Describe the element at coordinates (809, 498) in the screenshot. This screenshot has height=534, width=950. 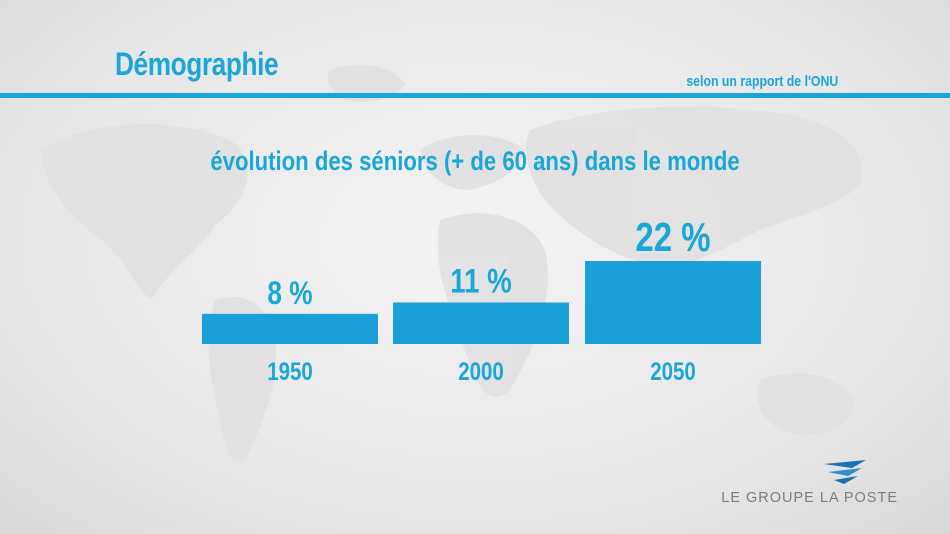
I see `logo-text: LE GROUPE LA POSTE` at that location.